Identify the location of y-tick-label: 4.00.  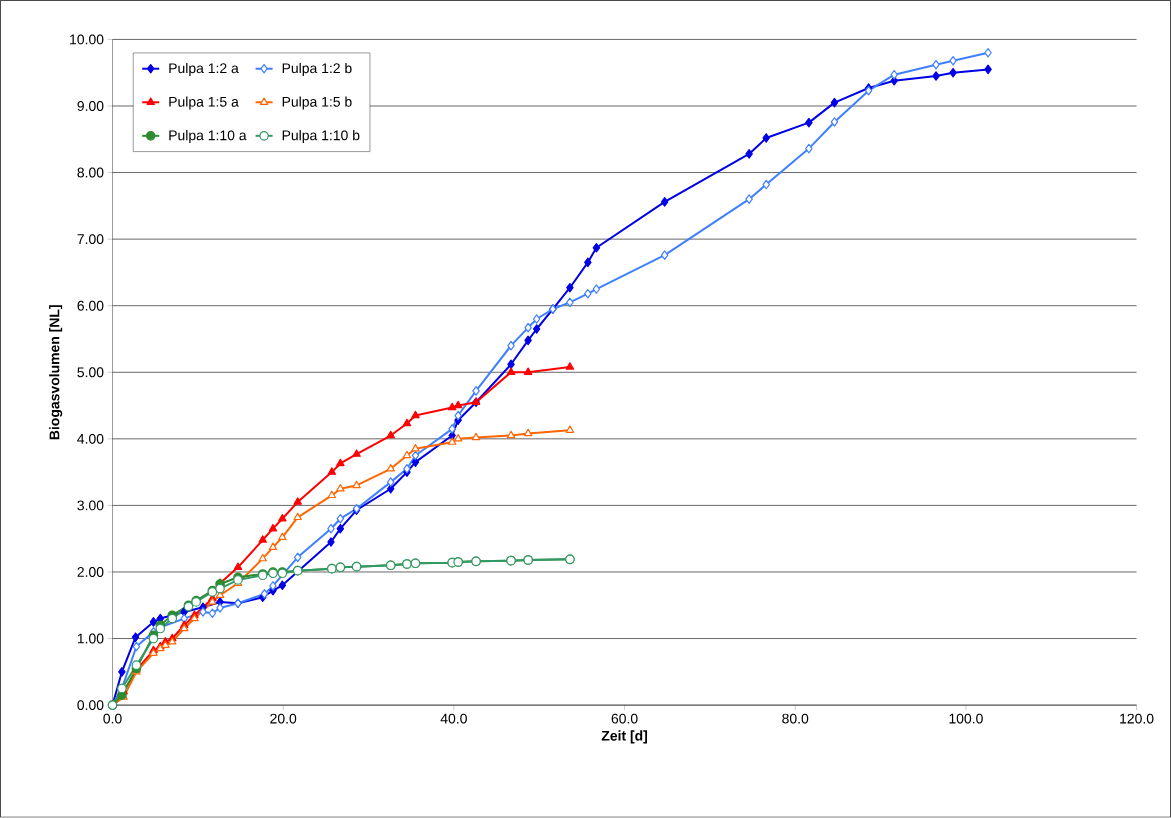
(90, 439).